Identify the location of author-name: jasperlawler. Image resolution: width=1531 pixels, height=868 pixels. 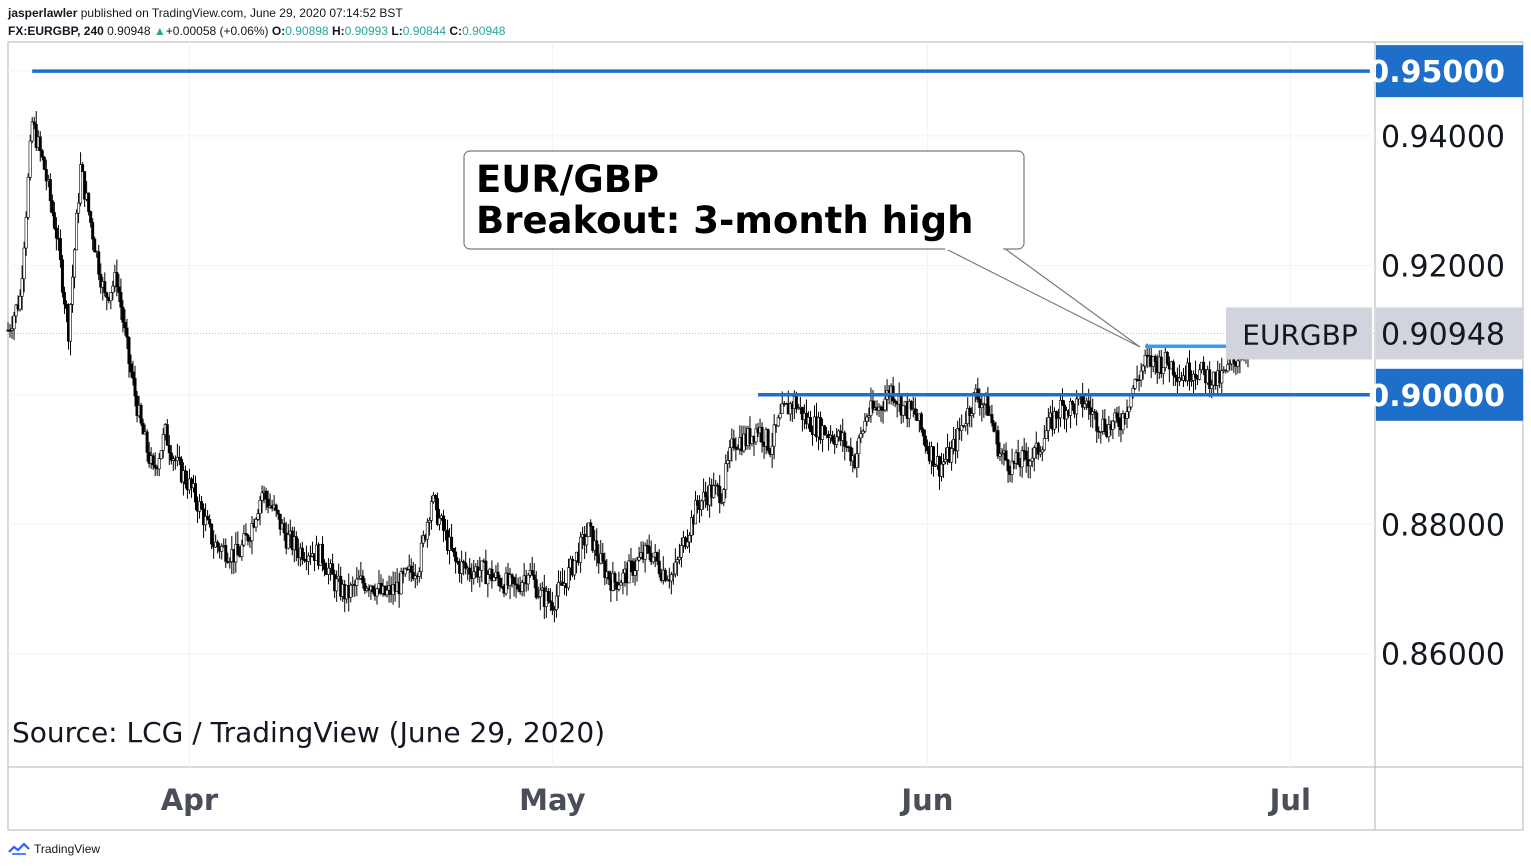
(43, 13).